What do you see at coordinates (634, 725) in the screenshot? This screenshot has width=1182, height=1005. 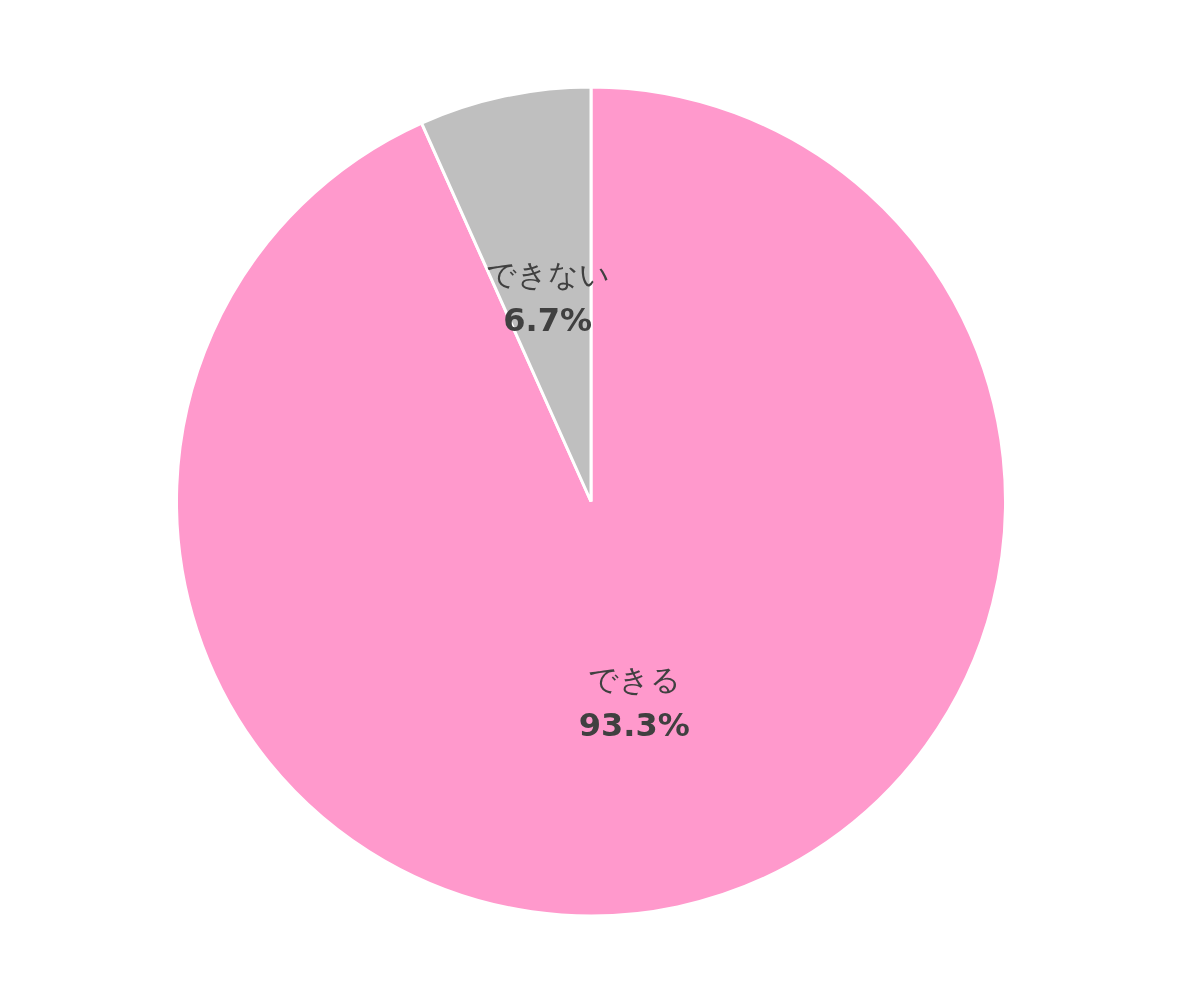 I see `data-label: 93.3%` at bounding box center [634, 725].